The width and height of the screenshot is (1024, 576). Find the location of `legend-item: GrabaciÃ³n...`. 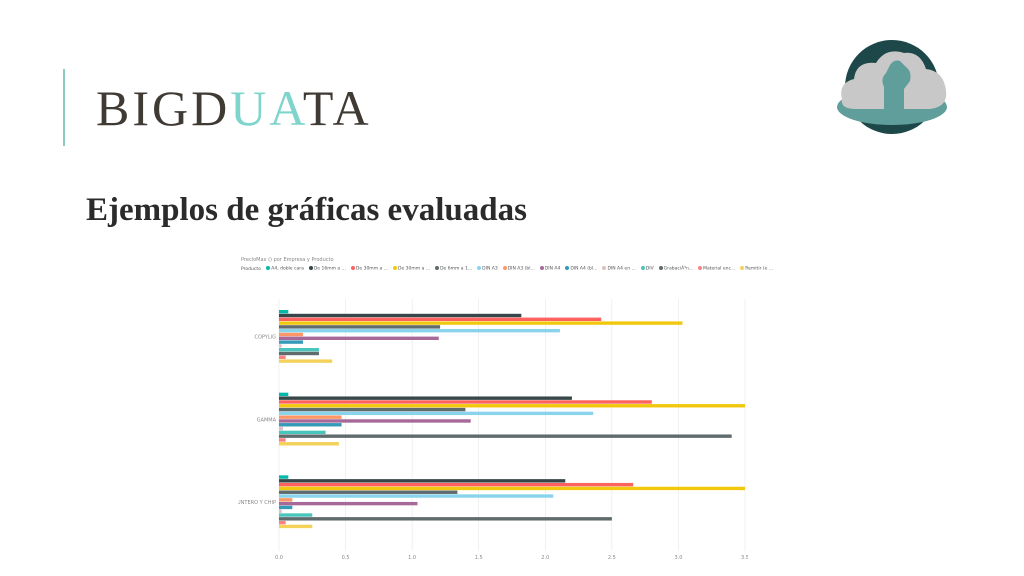

legend-item: GrabaciÃ³n... is located at coordinates (676, 269).